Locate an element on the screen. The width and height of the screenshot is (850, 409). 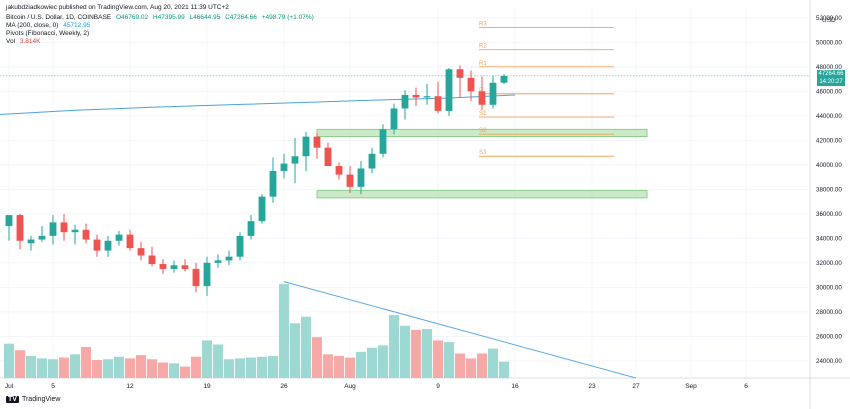
legend-symbol: Bitcoin / U.S. Dollar, 1D, COINBASE is located at coordinates (59, 17).